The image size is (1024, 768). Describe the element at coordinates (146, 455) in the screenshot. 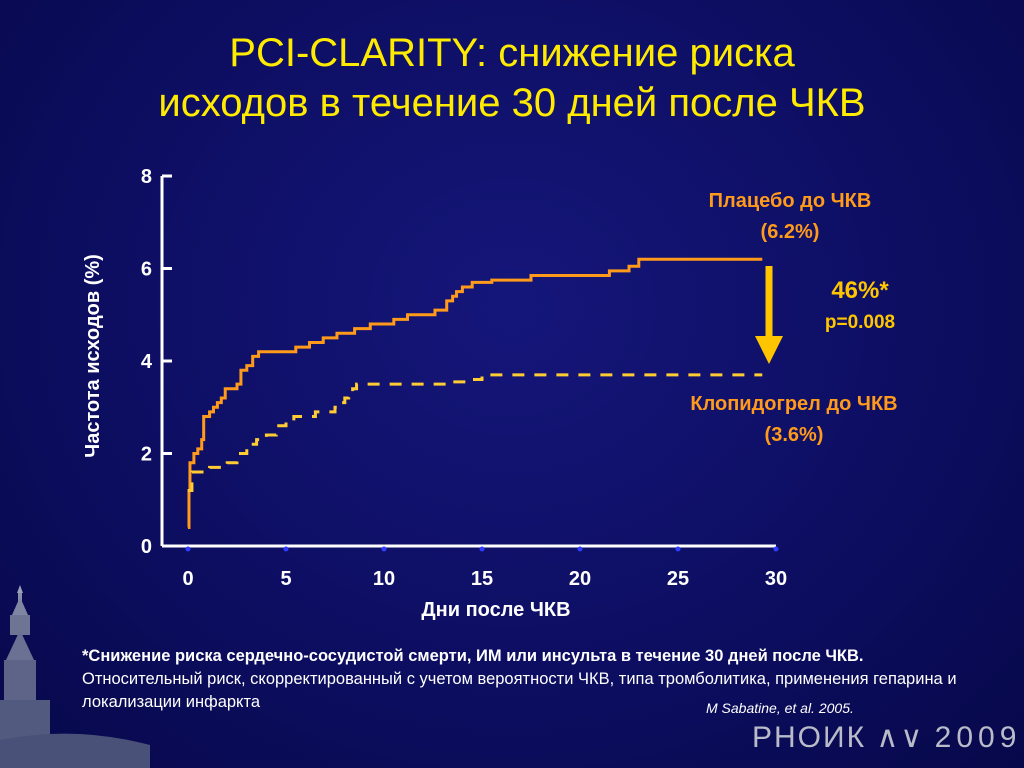

I see `y-tick-label: 2` at that location.